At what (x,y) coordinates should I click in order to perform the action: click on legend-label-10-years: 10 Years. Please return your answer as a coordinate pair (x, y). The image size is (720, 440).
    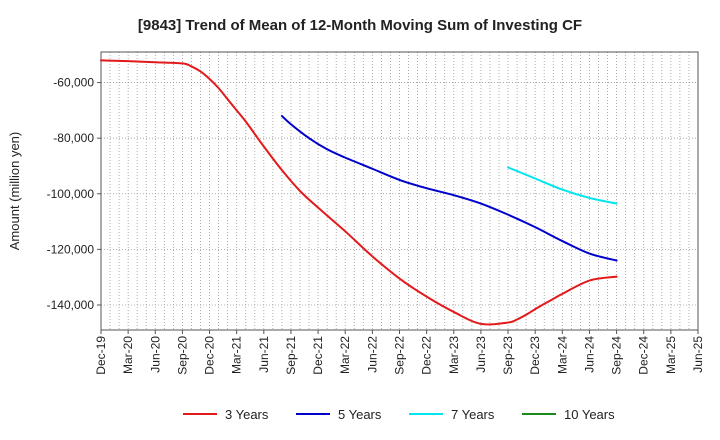
    Looking at the image, I should click on (589, 414).